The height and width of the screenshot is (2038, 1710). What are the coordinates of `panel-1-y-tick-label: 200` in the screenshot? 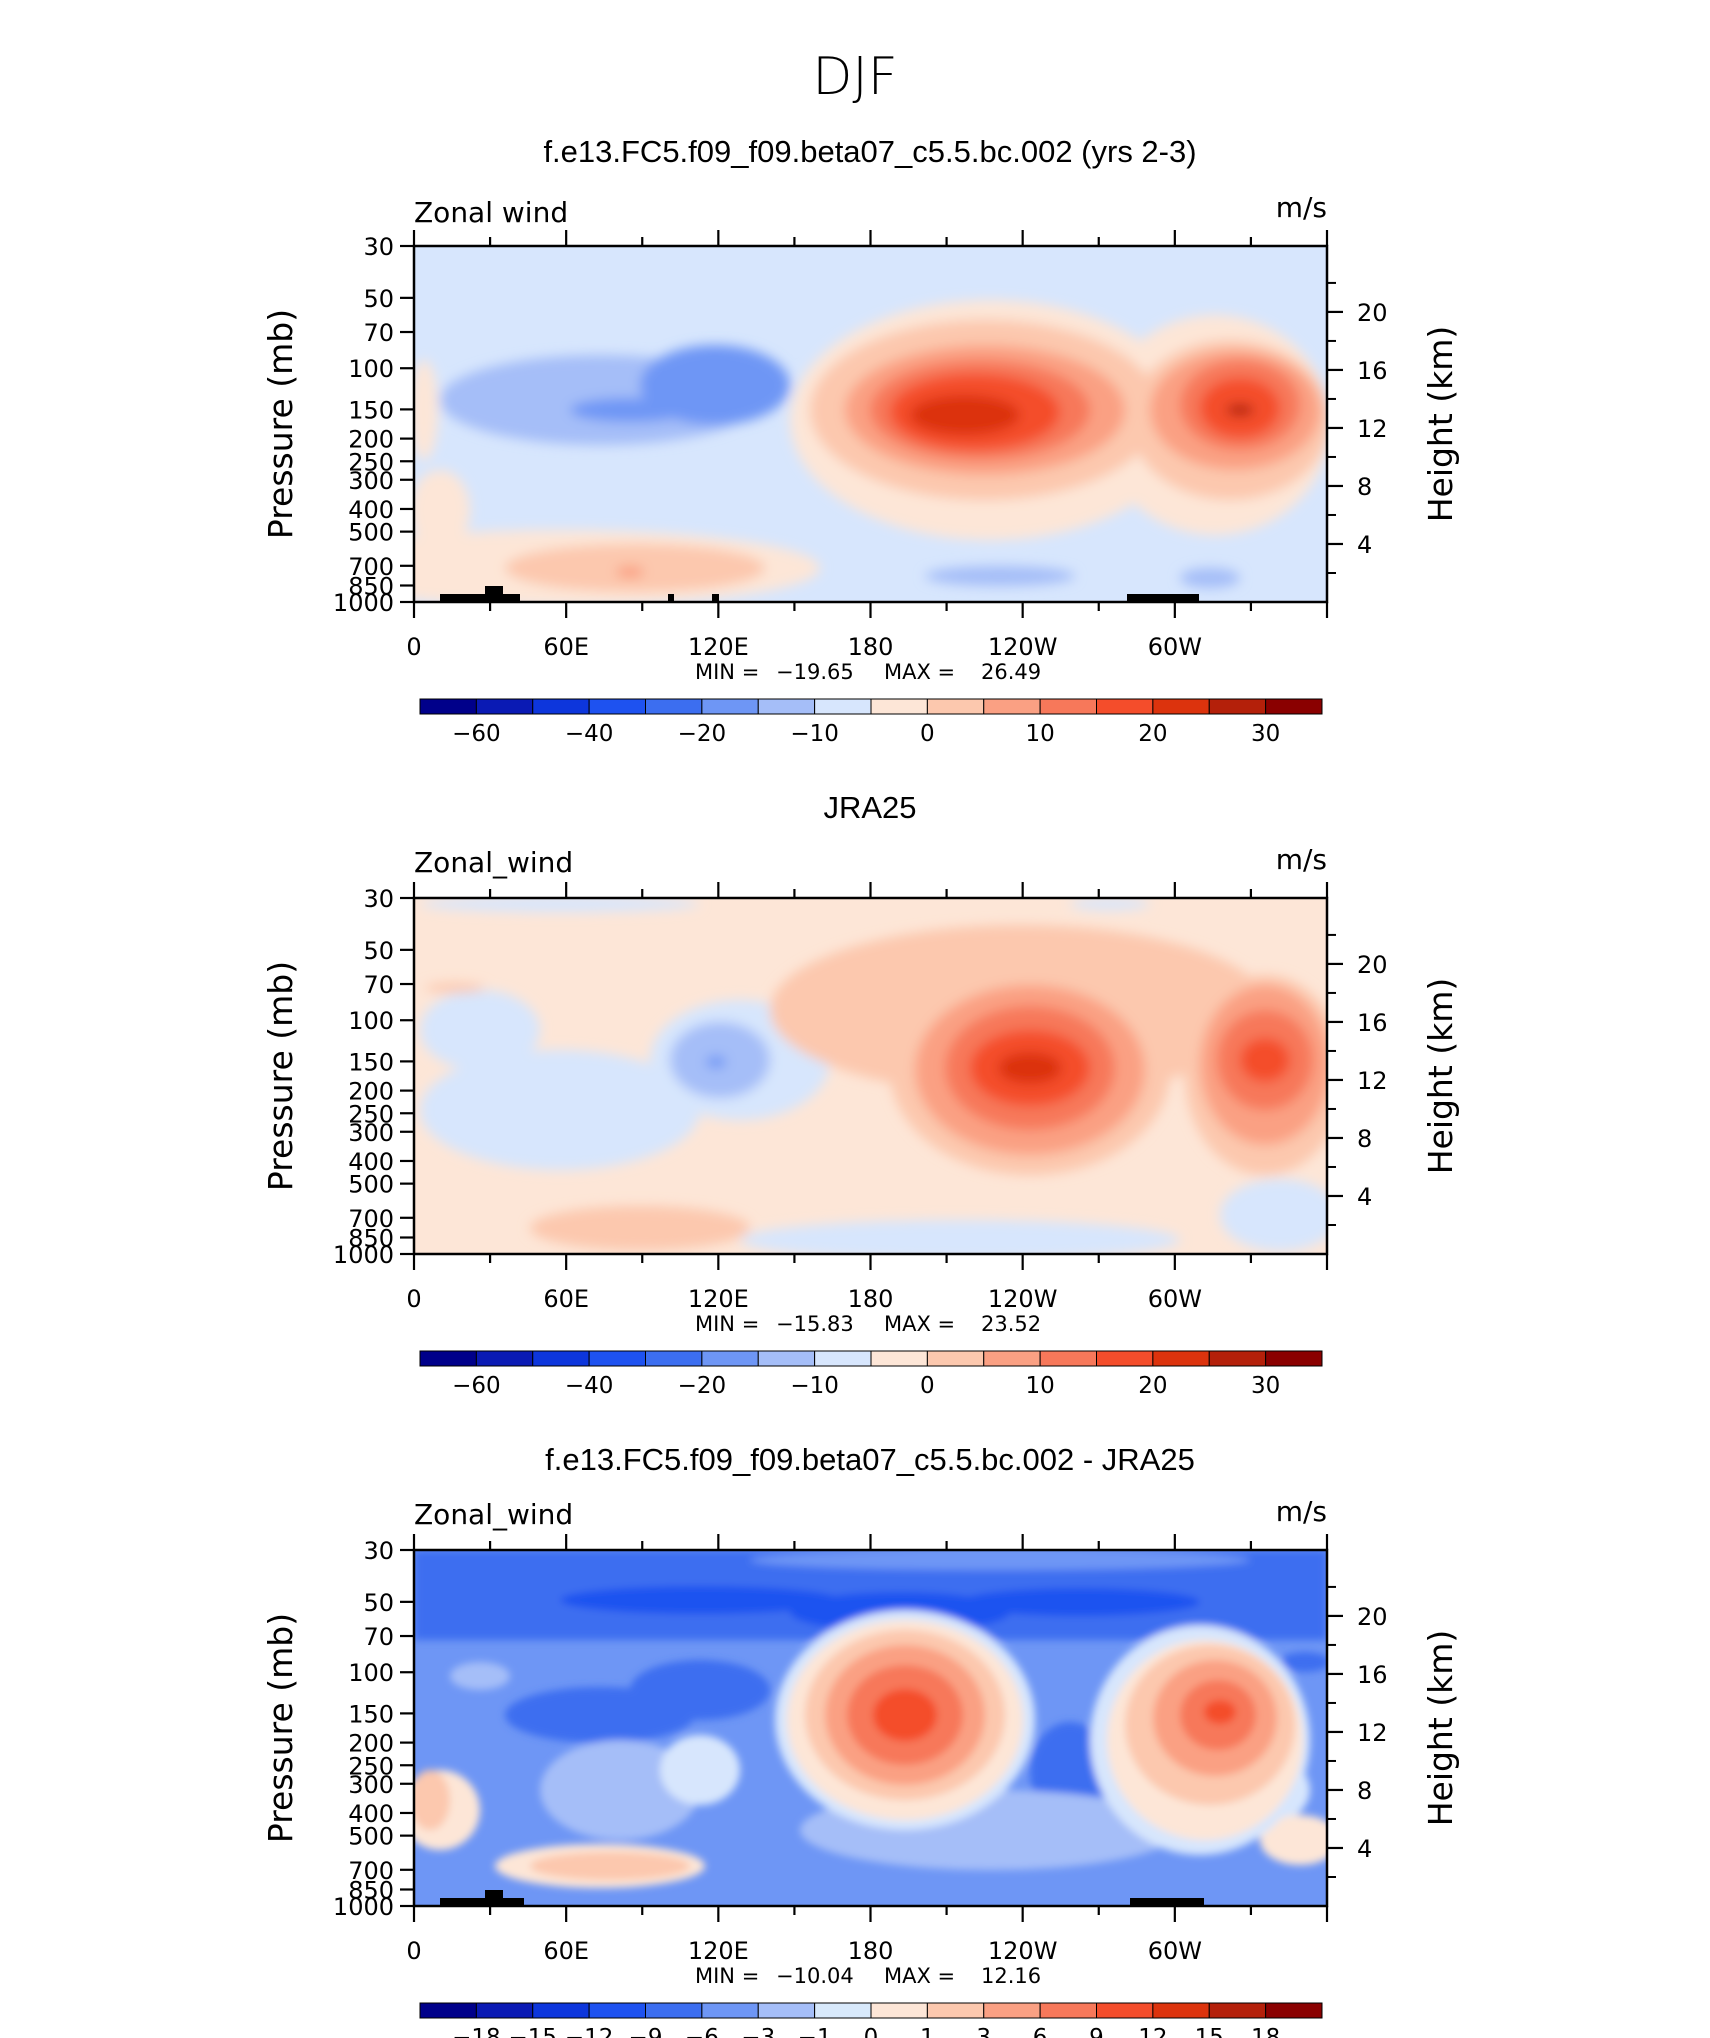 It's located at (371, 440).